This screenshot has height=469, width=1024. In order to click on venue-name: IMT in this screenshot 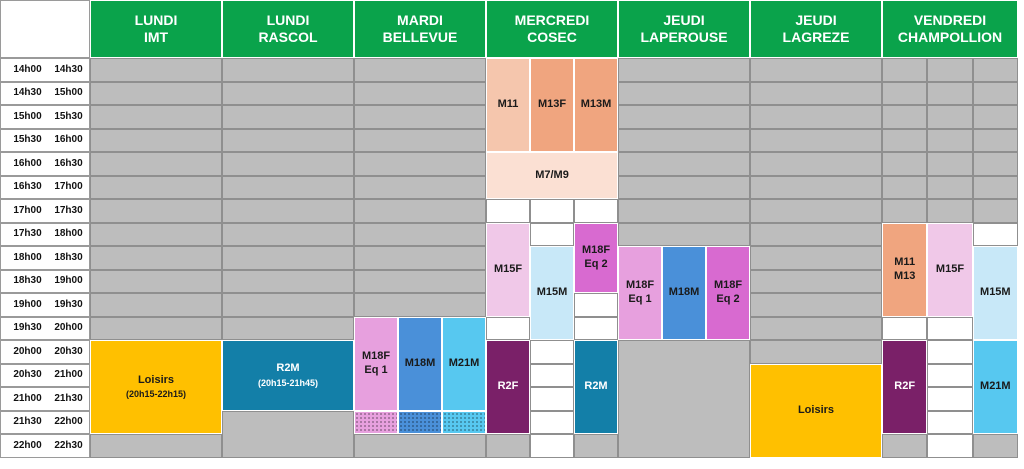, I will do `click(156, 37)`.